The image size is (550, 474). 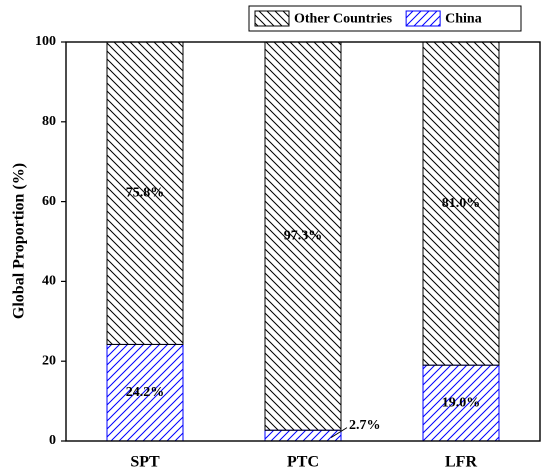 What do you see at coordinates (49, 360) in the screenshot?
I see `y-tick-label: 20` at bounding box center [49, 360].